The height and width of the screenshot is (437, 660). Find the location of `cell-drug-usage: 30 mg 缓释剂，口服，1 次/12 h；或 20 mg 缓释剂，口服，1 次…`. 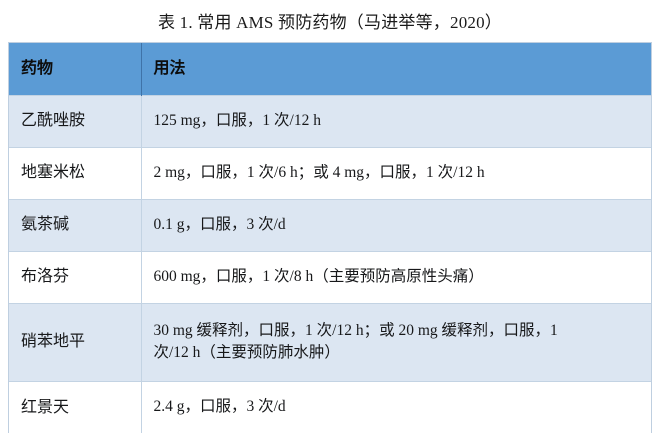

cell-drug-usage: 30 mg 缓释剂，口服，1 次/12 h；或 20 mg 缓释剂，口服，1 次… is located at coordinates (396, 341).